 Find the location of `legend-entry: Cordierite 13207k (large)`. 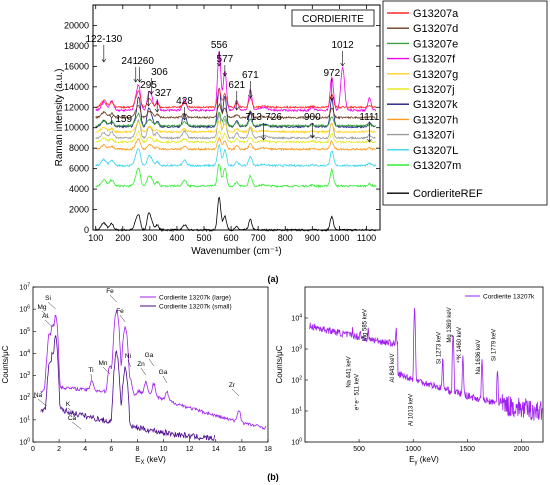

legend-entry: Cordierite 13207k (large) is located at coordinates (195, 298).